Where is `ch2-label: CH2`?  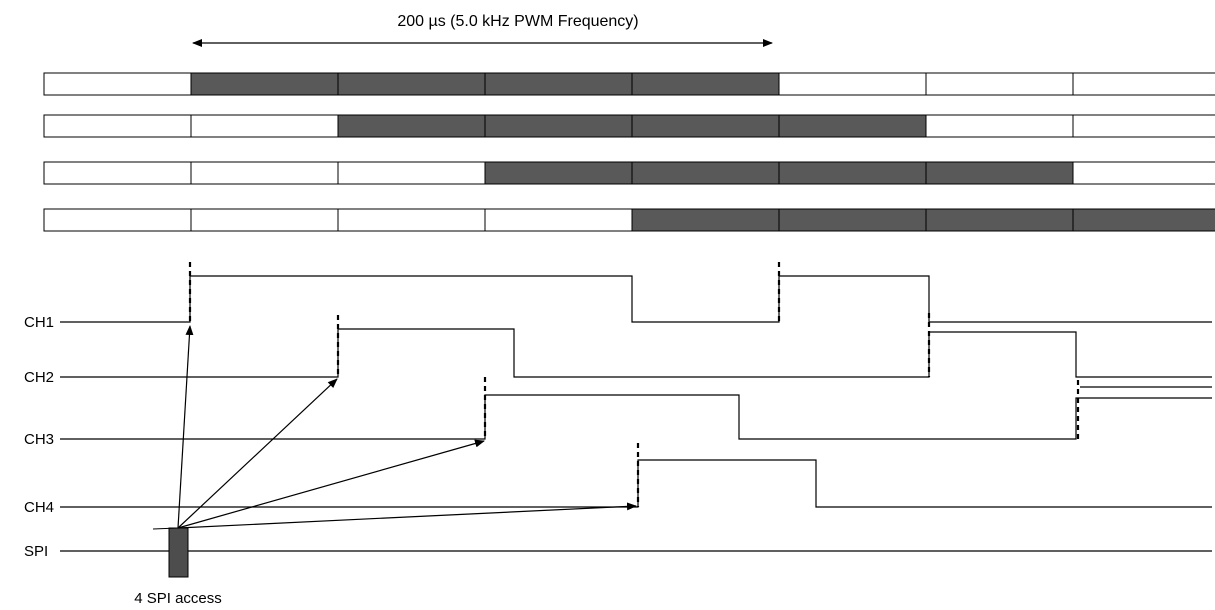 ch2-label: CH2 is located at coordinates (39, 377).